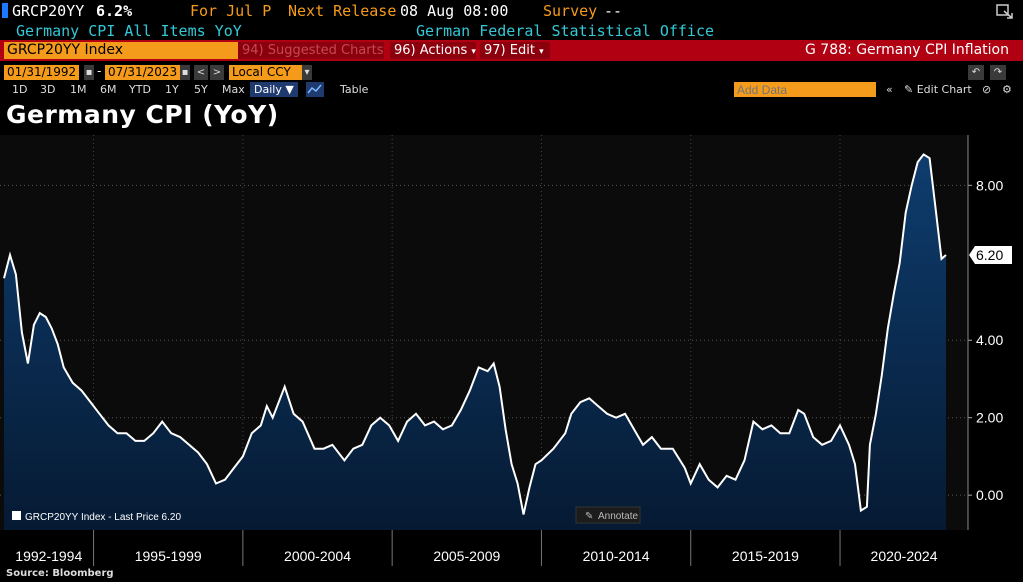 This screenshot has width=1023, height=582. Describe the element at coordinates (142, 114) in the screenshot. I see `chart-title: Germany CPI (YoY)` at that location.